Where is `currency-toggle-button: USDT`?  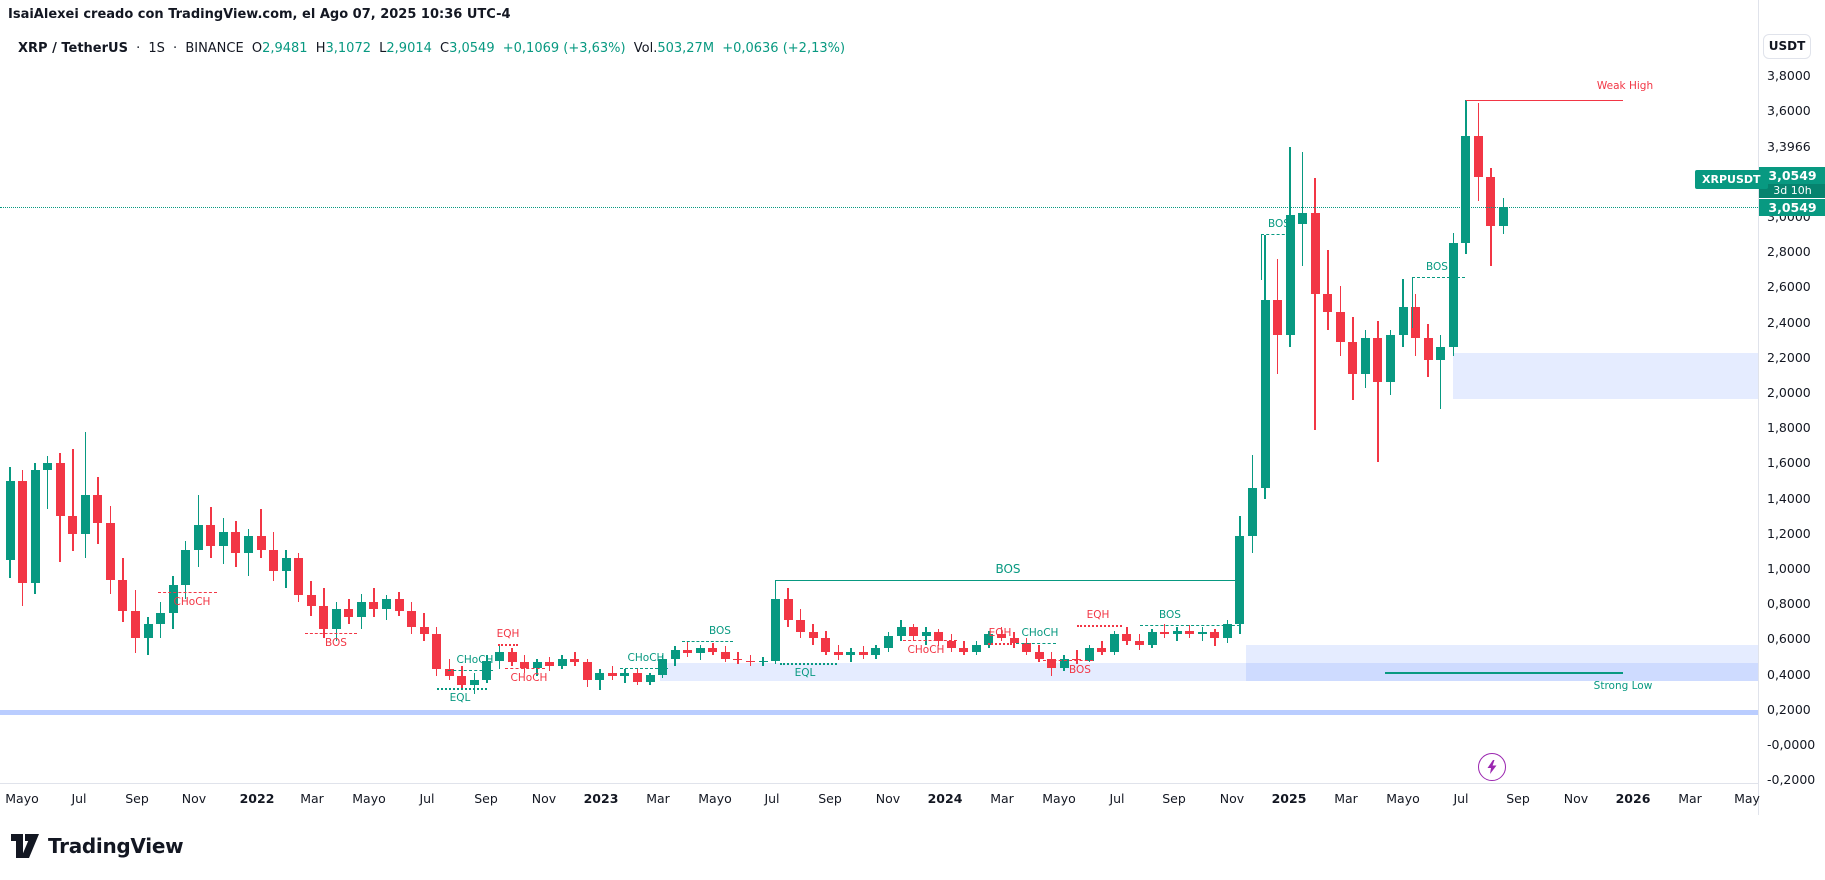 currency-toggle-button: USDT is located at coordinates (1787, 46).